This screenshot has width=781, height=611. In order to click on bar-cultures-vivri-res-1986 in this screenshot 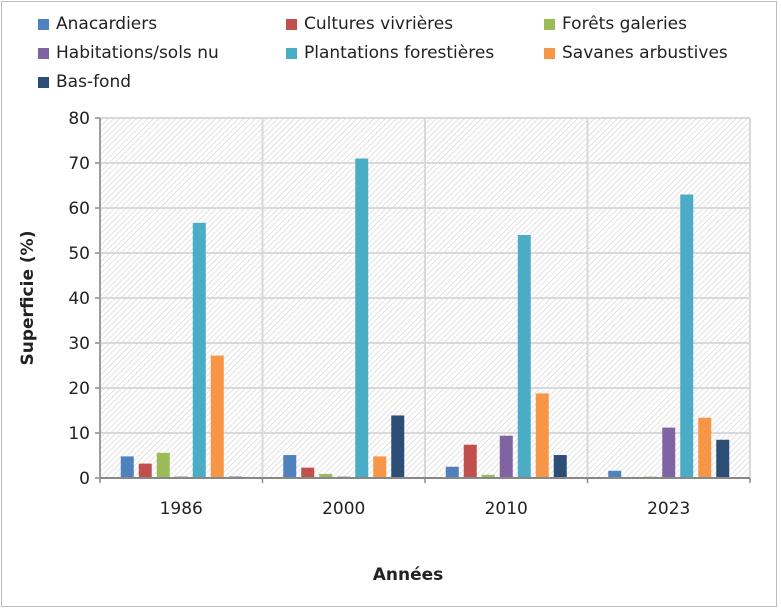, I will do `click(145, 470)`.